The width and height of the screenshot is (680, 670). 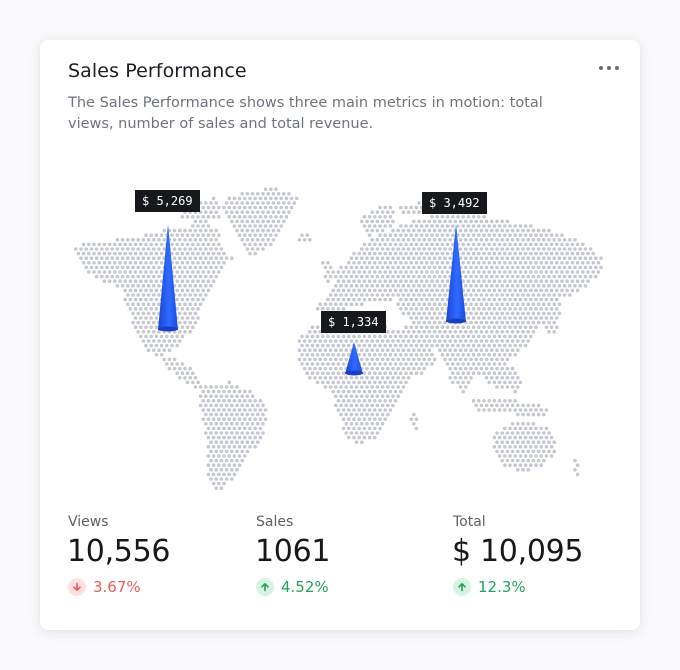 What do you see at coordinates (353, 322) in the screenshot?
I see `marker-label-africa: $ 1,334` at bounding box center [353, 322].